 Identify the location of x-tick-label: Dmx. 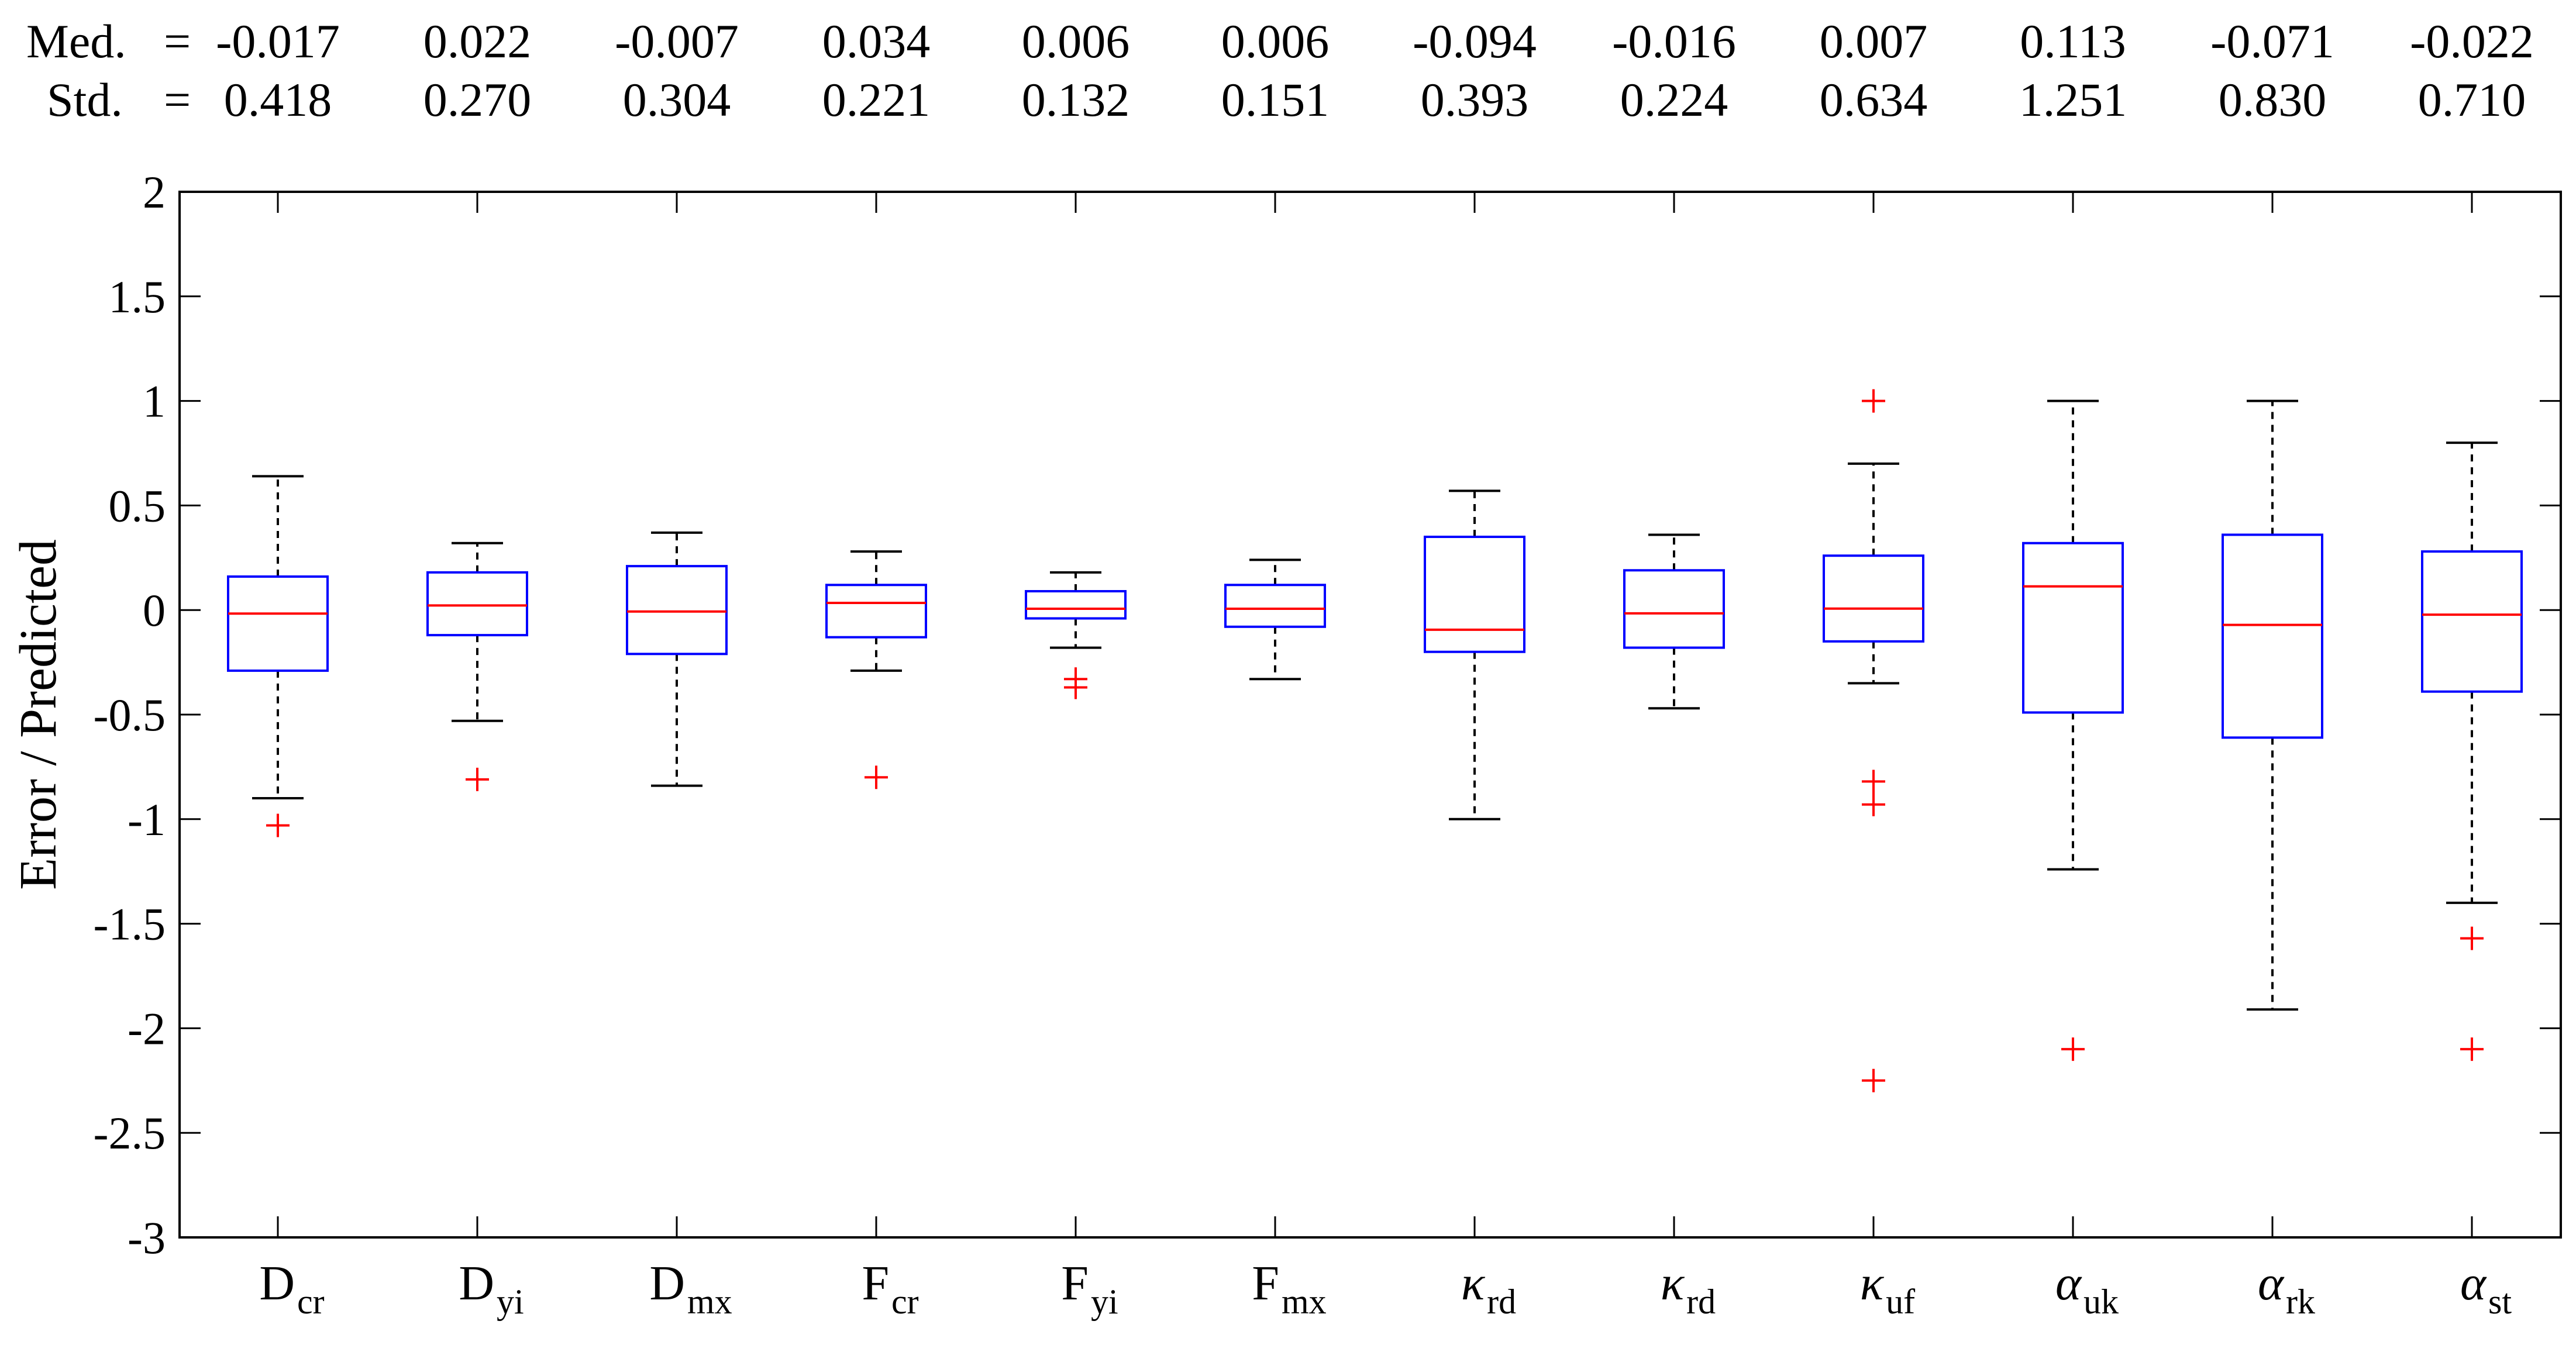
(690, 1288).